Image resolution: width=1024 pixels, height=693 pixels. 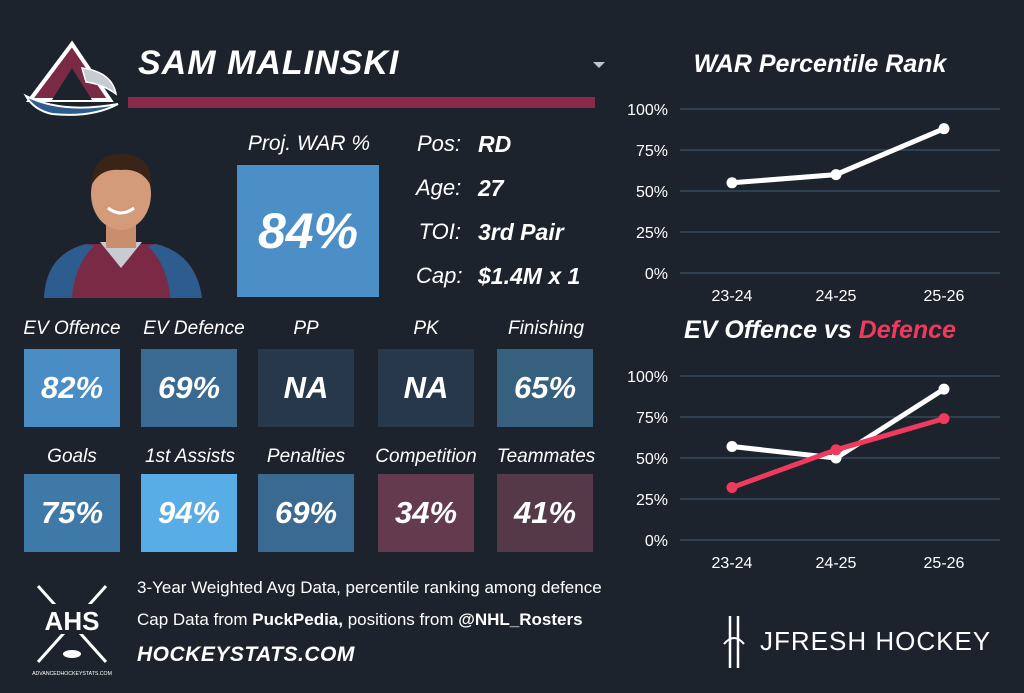 What do you see at coordinates (652, 151) in the screenshot?
I see `chart1-y-tick-label: 75%` at bounding box center [652, 151].